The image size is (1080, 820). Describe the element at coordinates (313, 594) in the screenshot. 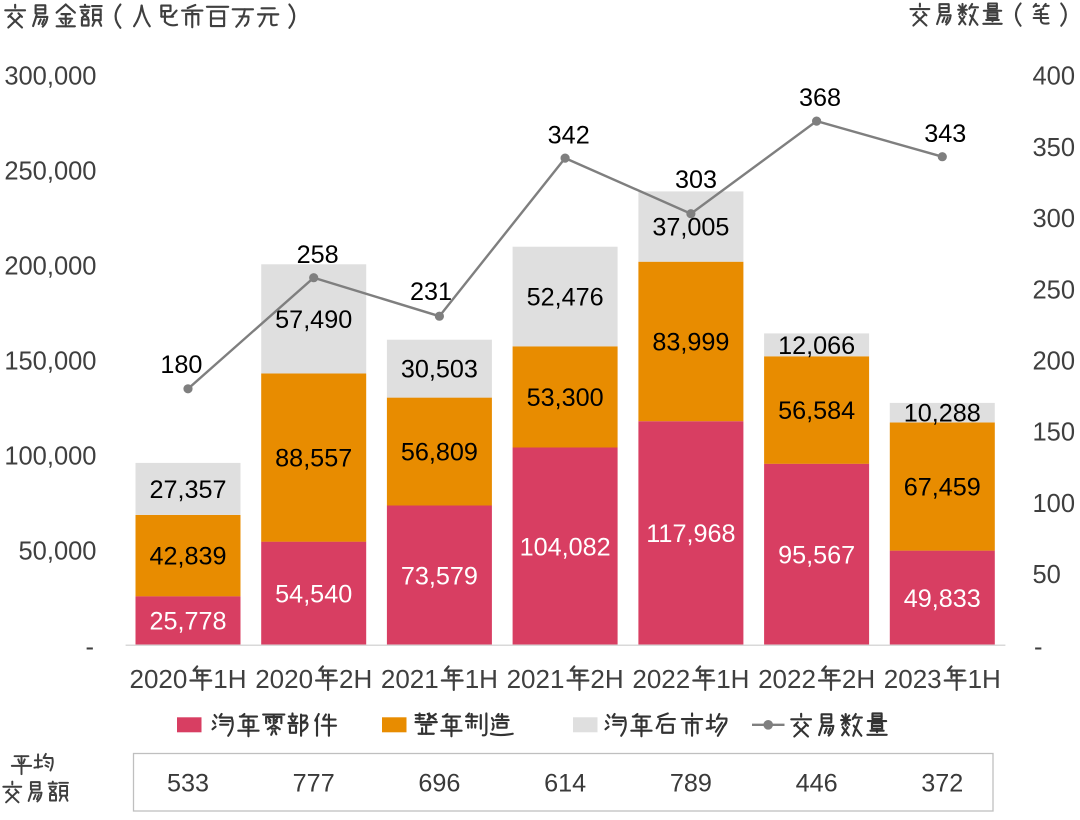

I see `svg-text: 54,540` at that location.